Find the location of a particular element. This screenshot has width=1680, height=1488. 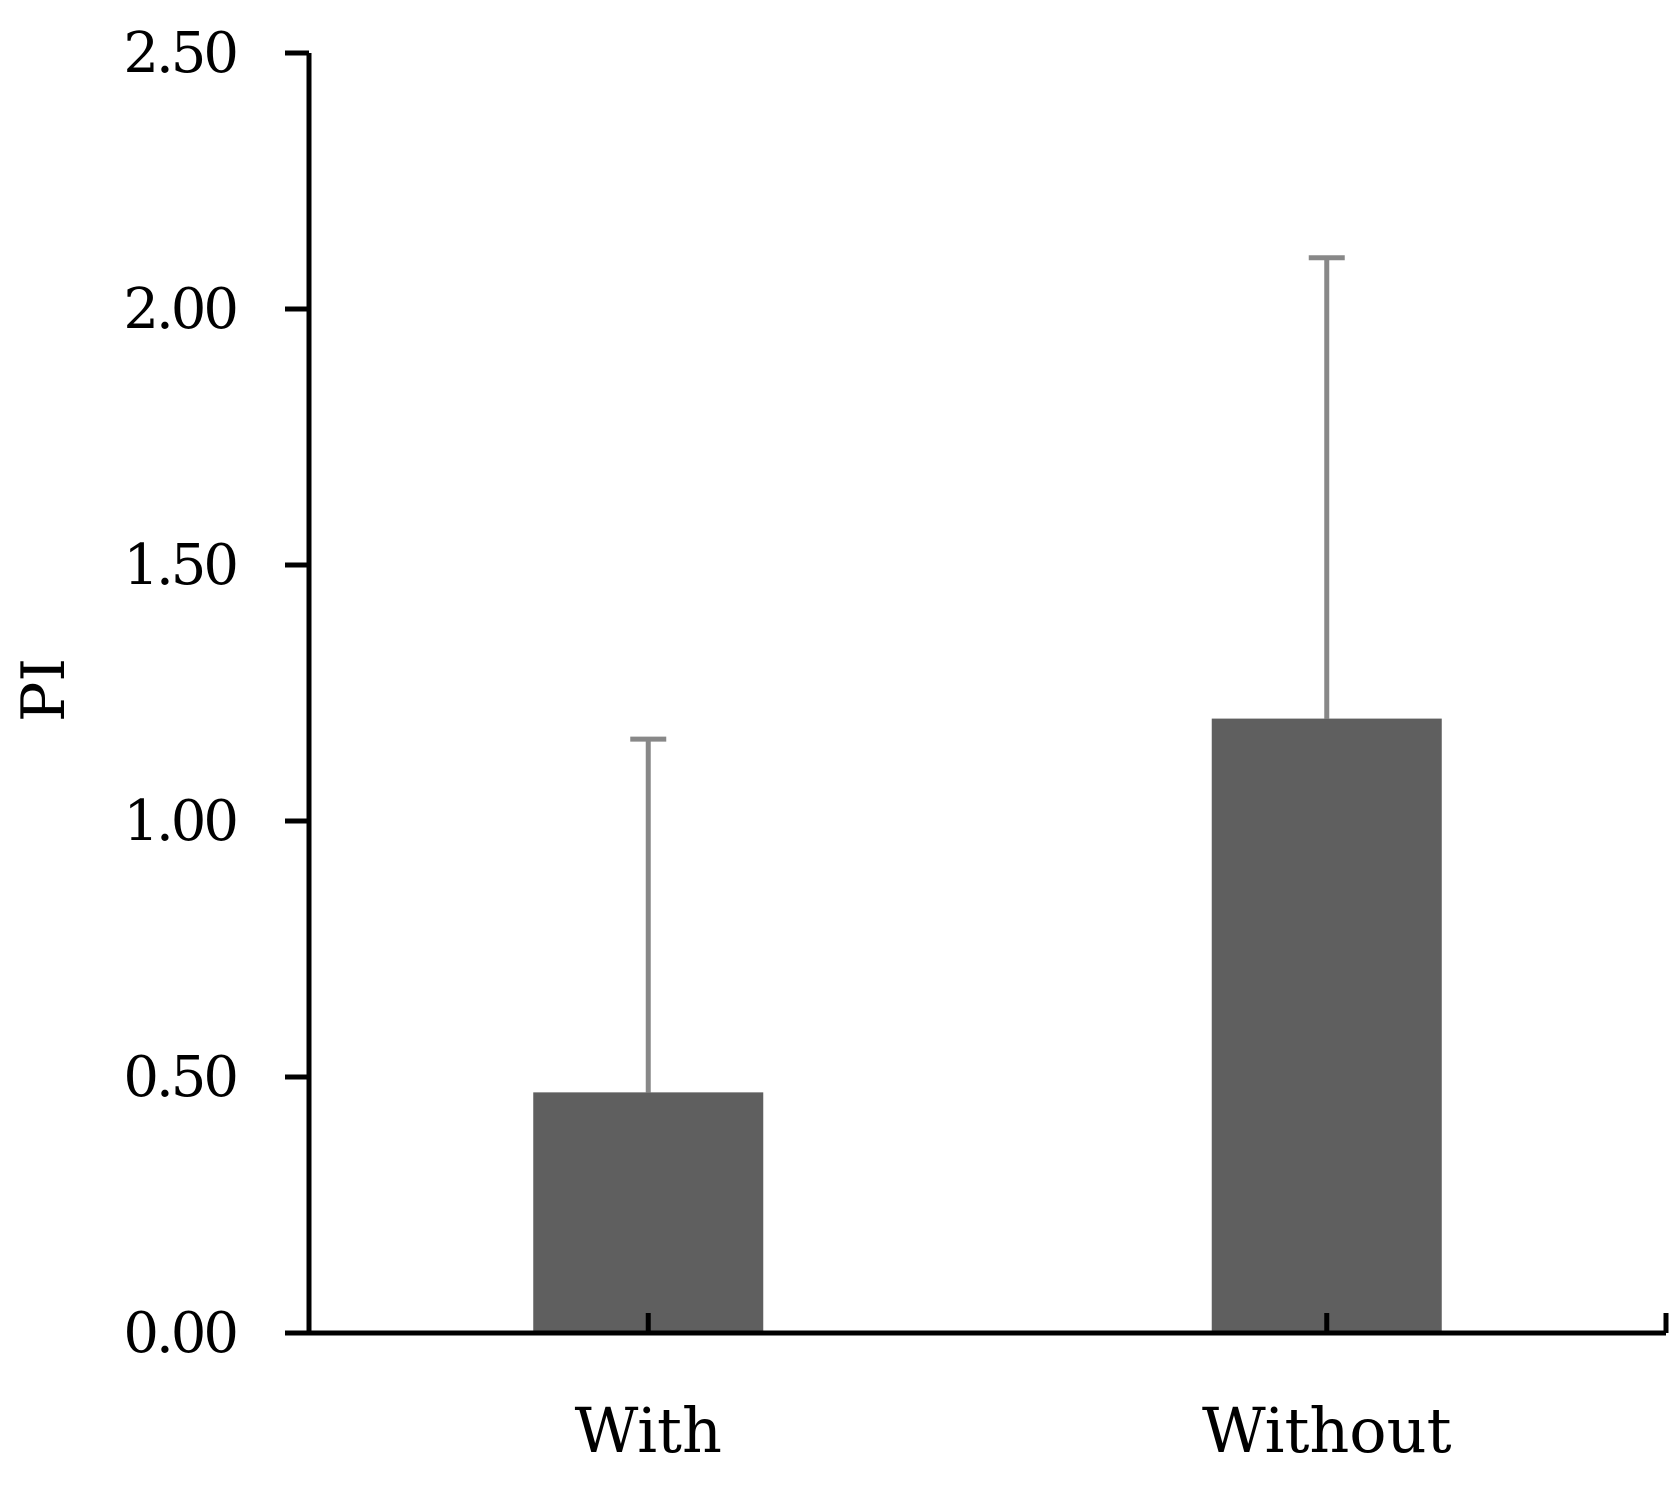

bar-with is located at coordinates (648, 1212).